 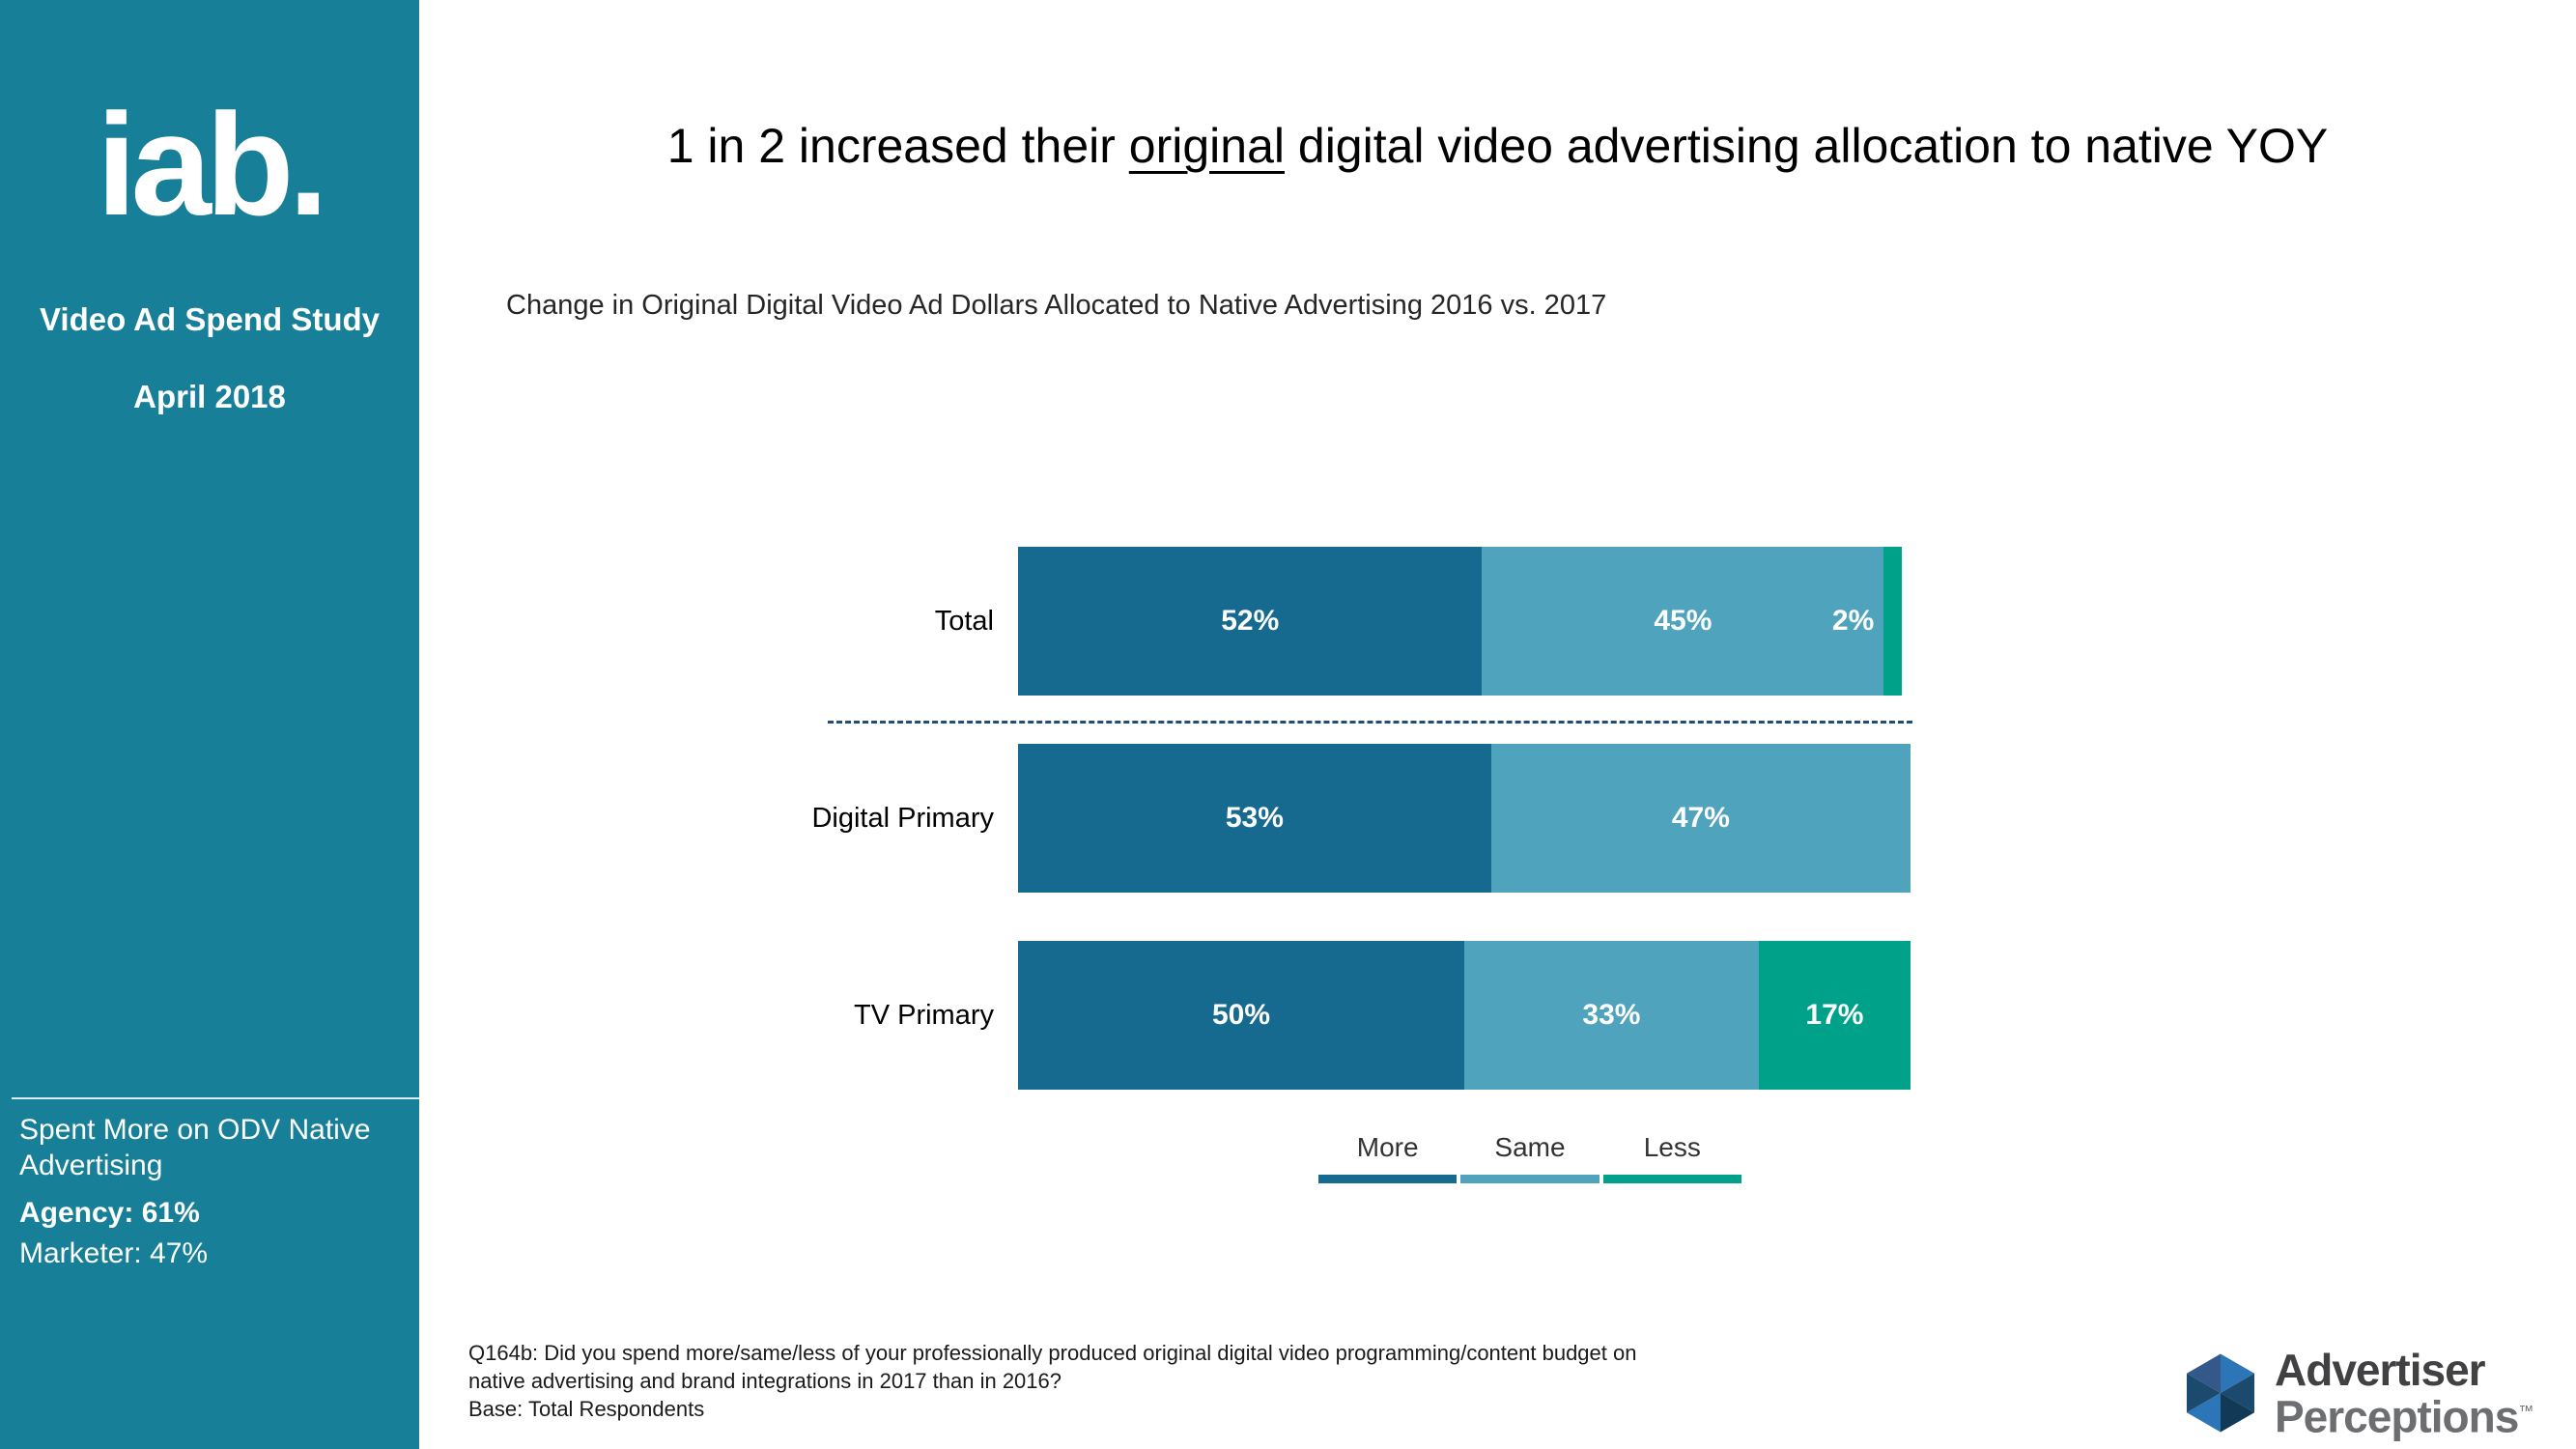 What do you see at coordinates (114, 1253) in the screenshot?
I see `callout-marketer: Marketer: 47%` at bounding box center [114, 1253].